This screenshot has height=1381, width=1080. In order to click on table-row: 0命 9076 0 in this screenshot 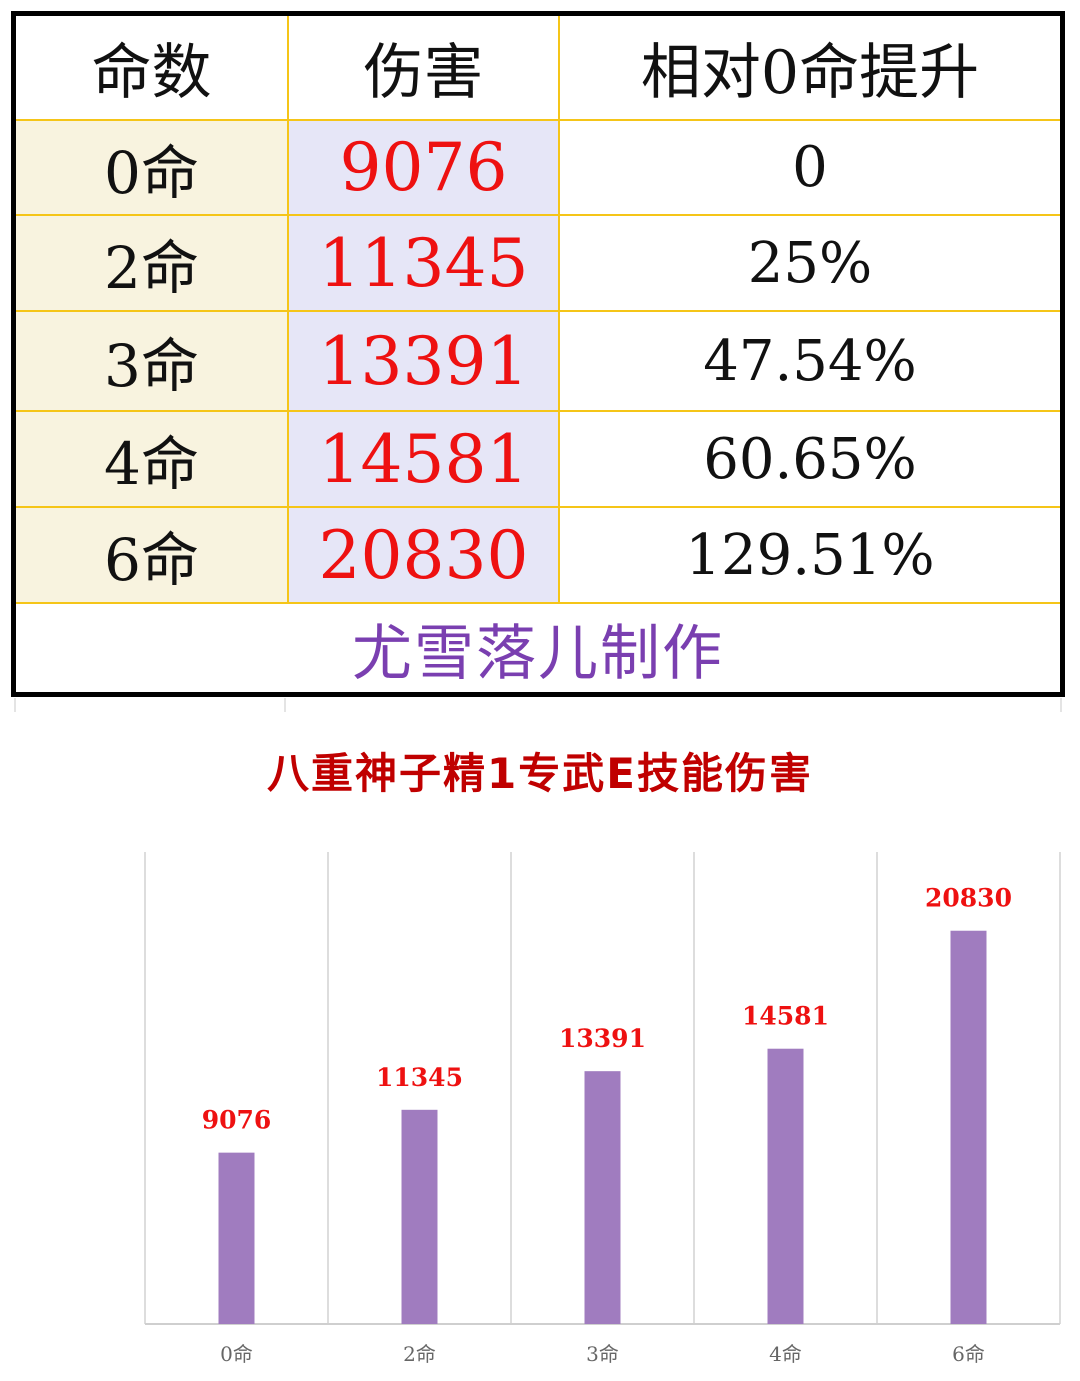, I will do `click(538, 167)`.